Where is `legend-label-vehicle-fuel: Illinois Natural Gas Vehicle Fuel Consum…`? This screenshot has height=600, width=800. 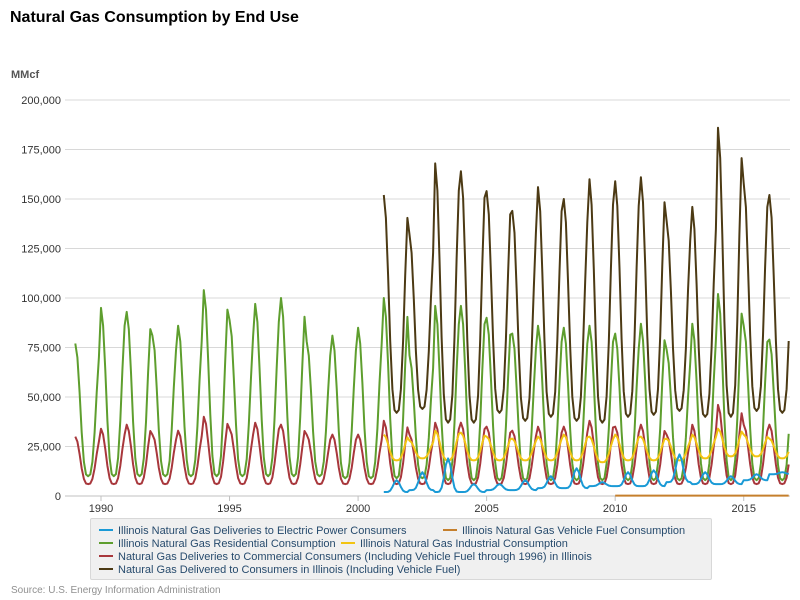 legend-label-vehicle-fuel: Illinois Natural Gas Vehicle Fuel Consum… is located at coordinates (574, 531).